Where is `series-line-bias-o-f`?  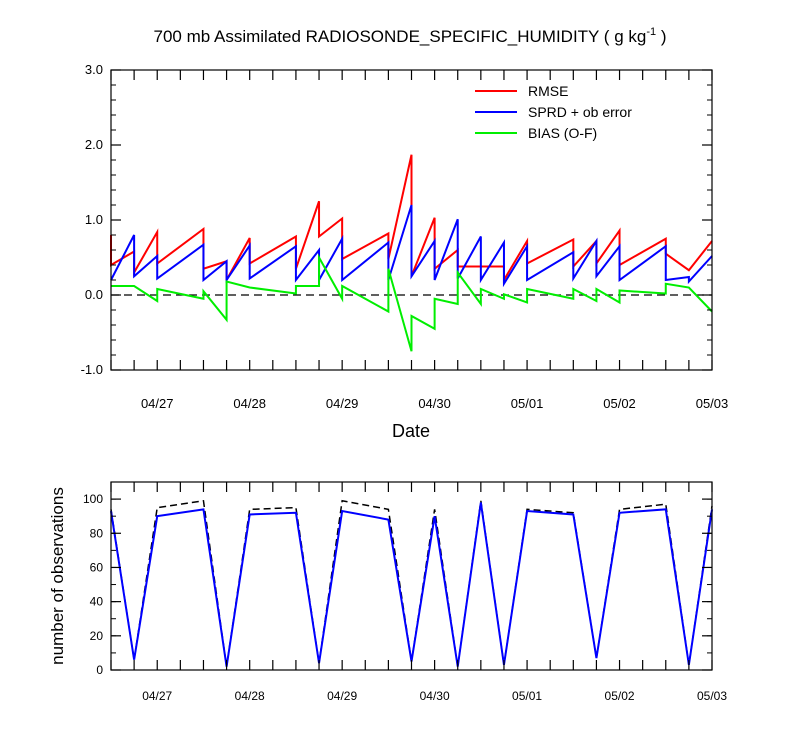
series-line-bias-o-f is located at coordinates (412, 302).